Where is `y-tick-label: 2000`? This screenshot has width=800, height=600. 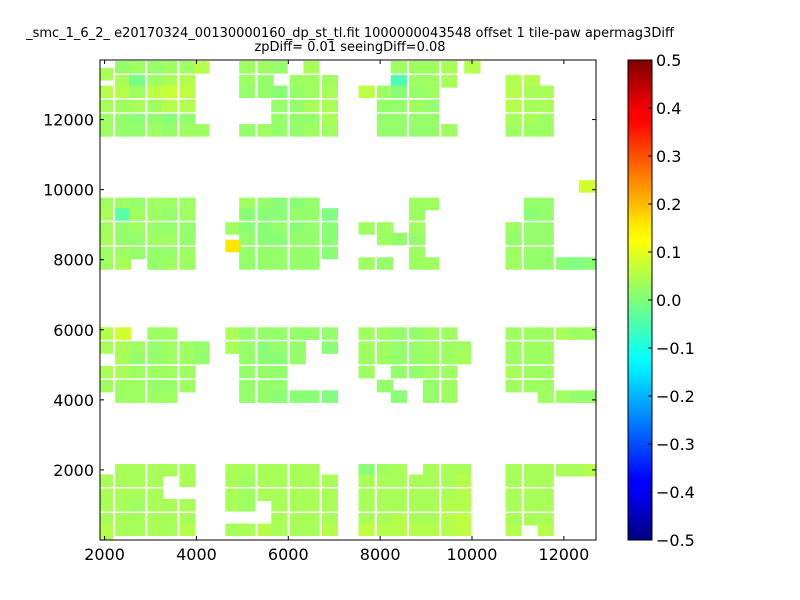
y-tick-label: 2000 is located at coordinates (73, 470).